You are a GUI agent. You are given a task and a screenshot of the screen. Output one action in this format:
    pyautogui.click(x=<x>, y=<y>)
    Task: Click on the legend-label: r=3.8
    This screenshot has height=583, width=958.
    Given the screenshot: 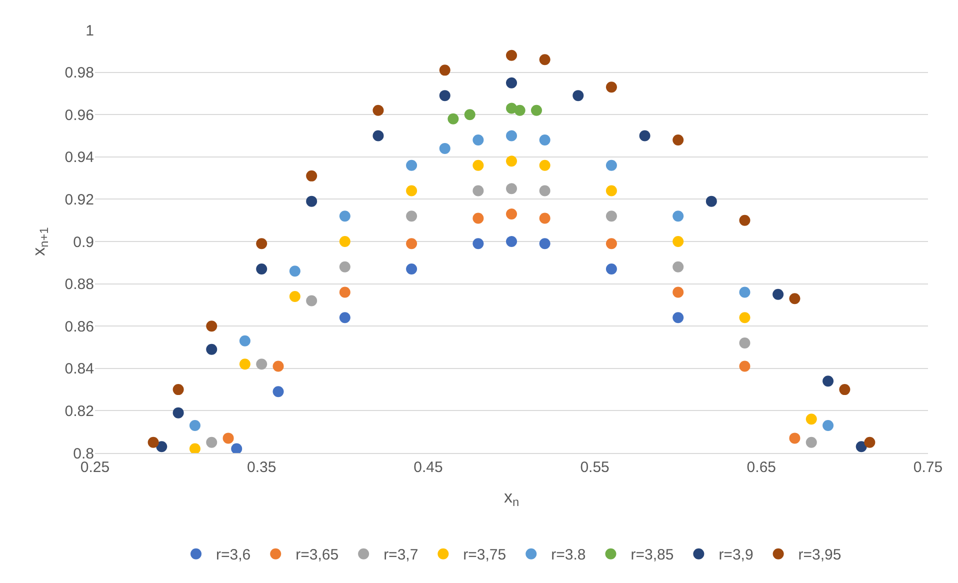 What is the action you would take?
    pyautogui.click(x=568, y=555)
    